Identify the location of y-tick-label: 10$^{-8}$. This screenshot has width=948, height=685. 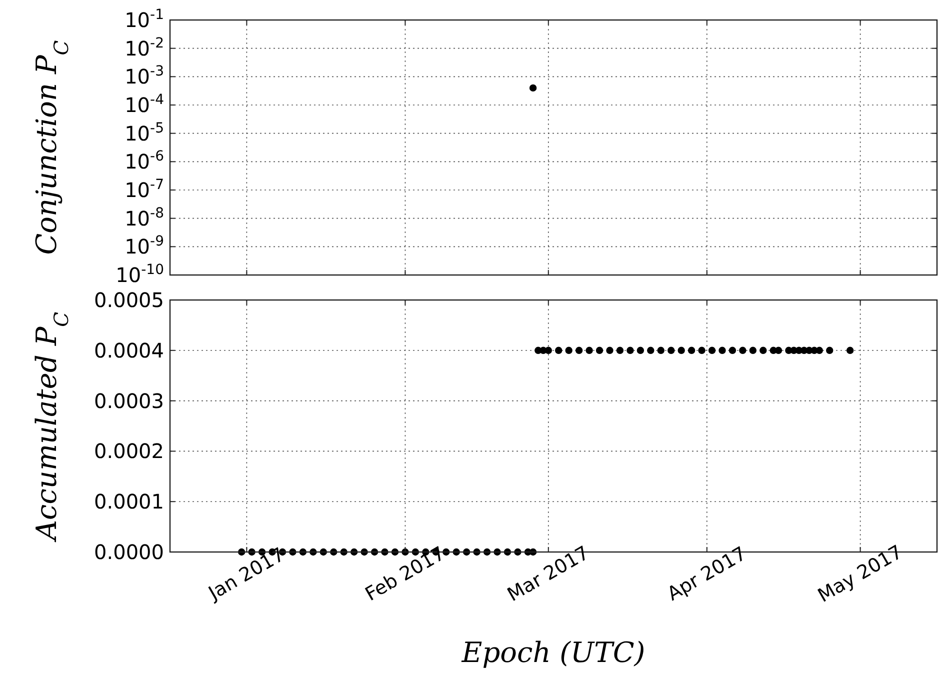
(144, 217).